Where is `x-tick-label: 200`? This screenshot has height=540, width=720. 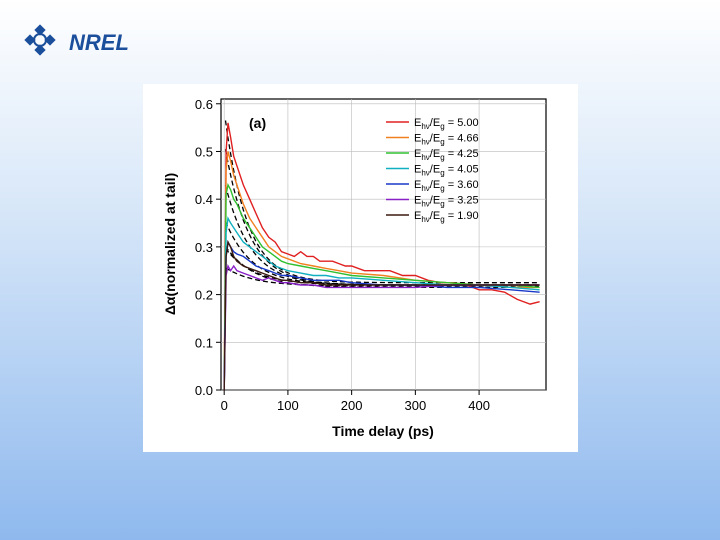
x-tick-label: 200 is located at coordinates (352, 405).